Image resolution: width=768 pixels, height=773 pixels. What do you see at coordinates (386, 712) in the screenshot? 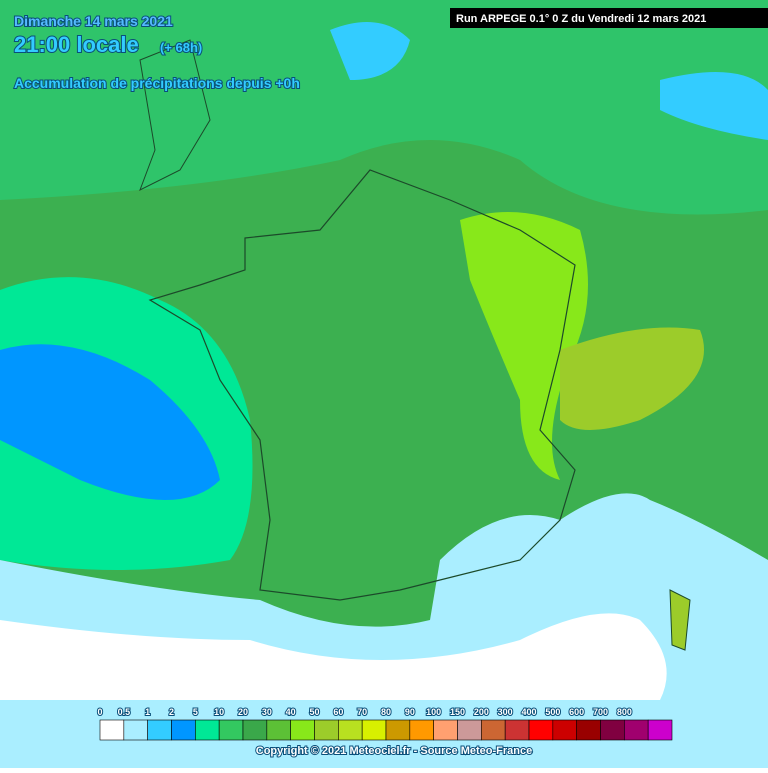
I see `legend-label: 80` at bounding box center [386, 712].